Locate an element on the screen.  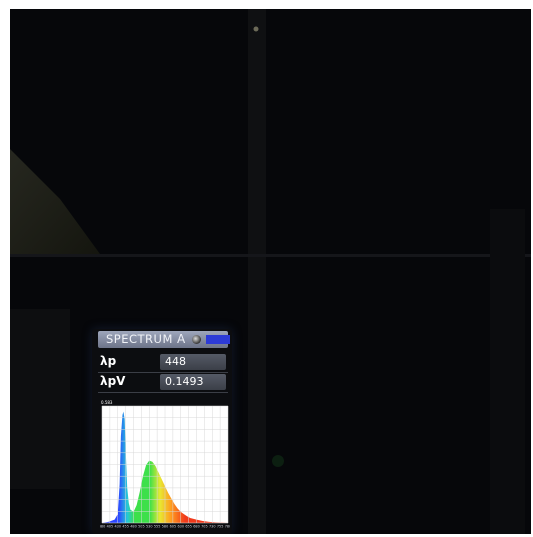
reading-row-peak-value: λpV 0.1493 is located at coordinates (163, 383).